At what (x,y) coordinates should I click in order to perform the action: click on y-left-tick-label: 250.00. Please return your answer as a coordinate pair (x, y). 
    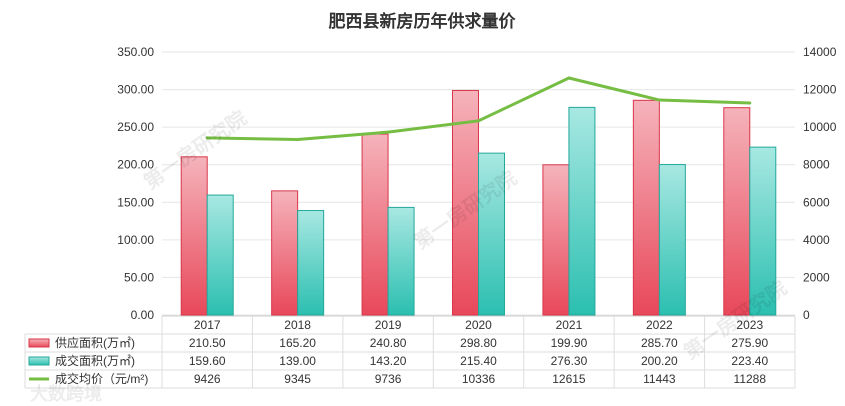
    Looking at the image, I should click on (135, 127).